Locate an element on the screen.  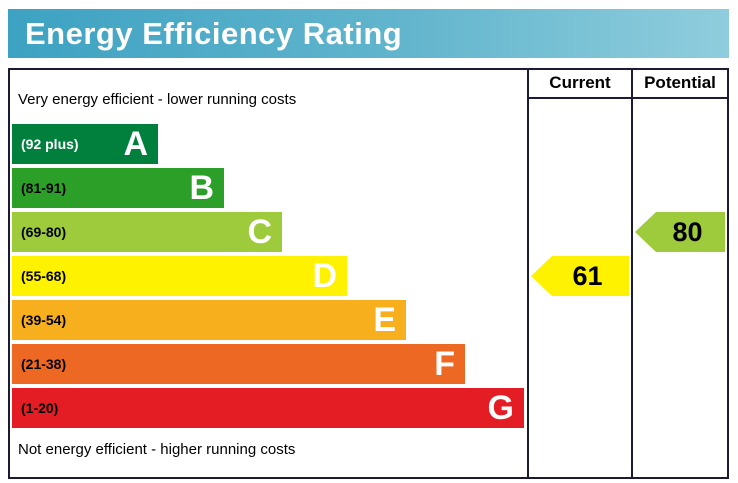
band-a-letter: A is located at coordinates (135, 144).